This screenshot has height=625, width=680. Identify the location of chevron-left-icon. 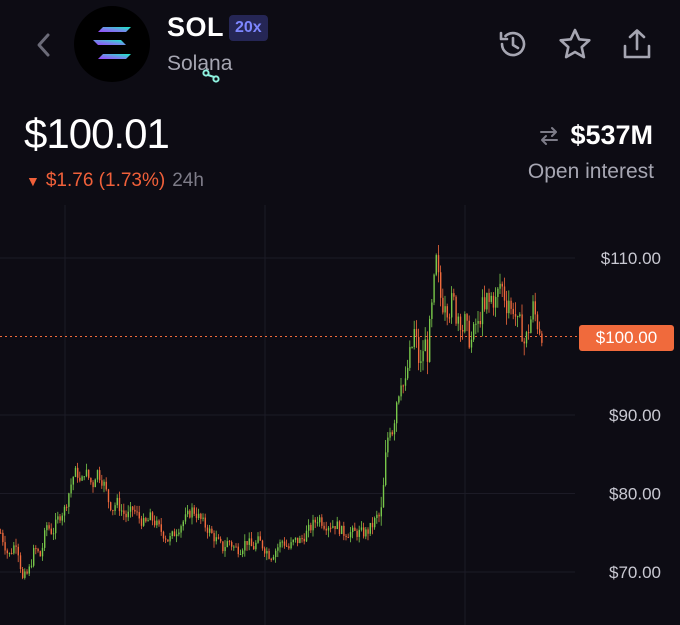
(43, 45).